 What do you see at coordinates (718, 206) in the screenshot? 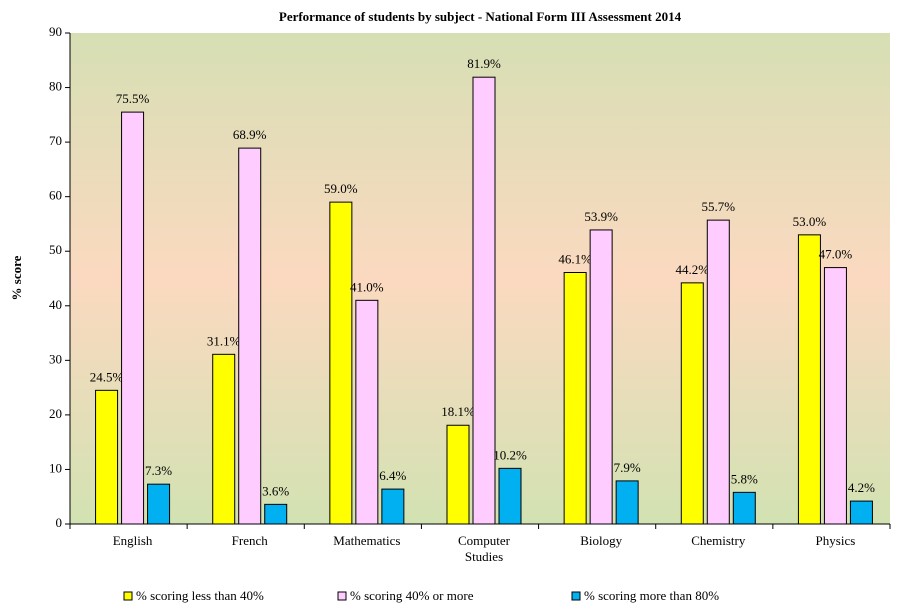
I see `value-label: 55.7%` at bounding box center [718, 206].